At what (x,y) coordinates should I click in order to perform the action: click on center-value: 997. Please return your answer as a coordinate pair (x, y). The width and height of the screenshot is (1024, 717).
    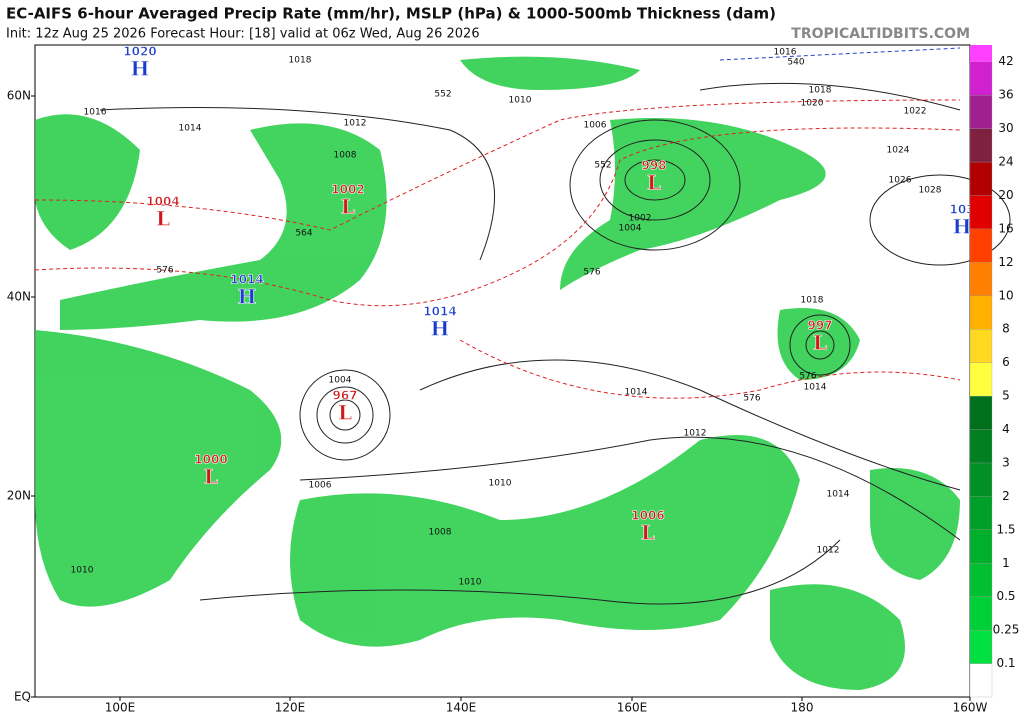
    Looking at the image, I should click on (819, 326).